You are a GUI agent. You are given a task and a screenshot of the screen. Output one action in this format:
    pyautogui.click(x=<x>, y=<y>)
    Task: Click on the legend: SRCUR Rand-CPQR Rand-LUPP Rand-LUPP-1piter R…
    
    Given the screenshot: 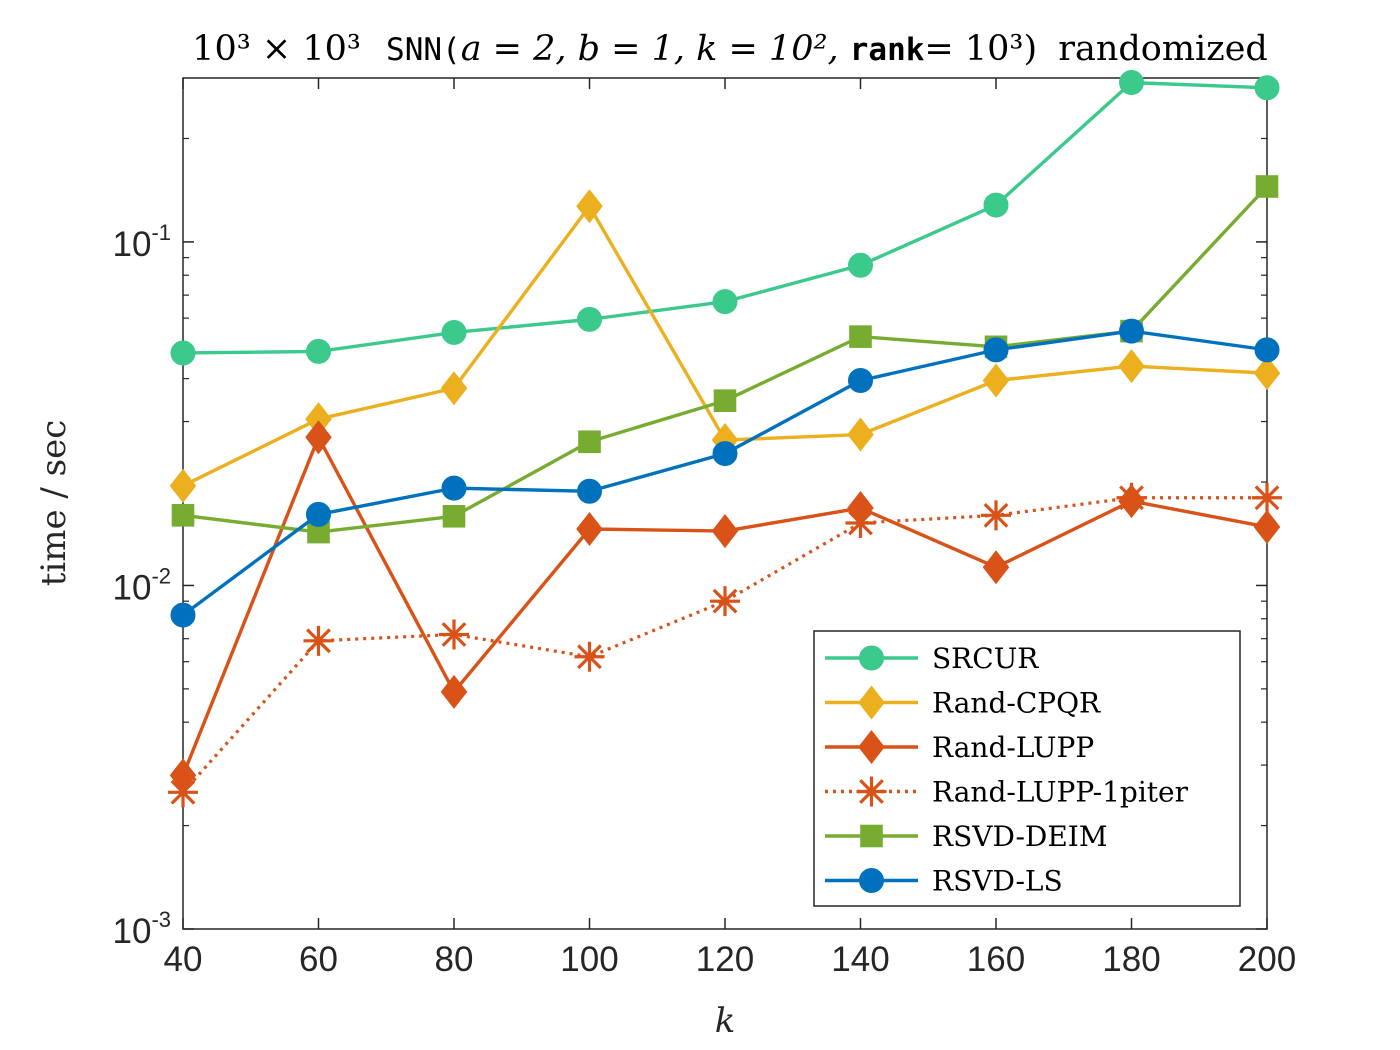 What is the action you would take?
    pyautogui.click(x=1027, y=768)
    